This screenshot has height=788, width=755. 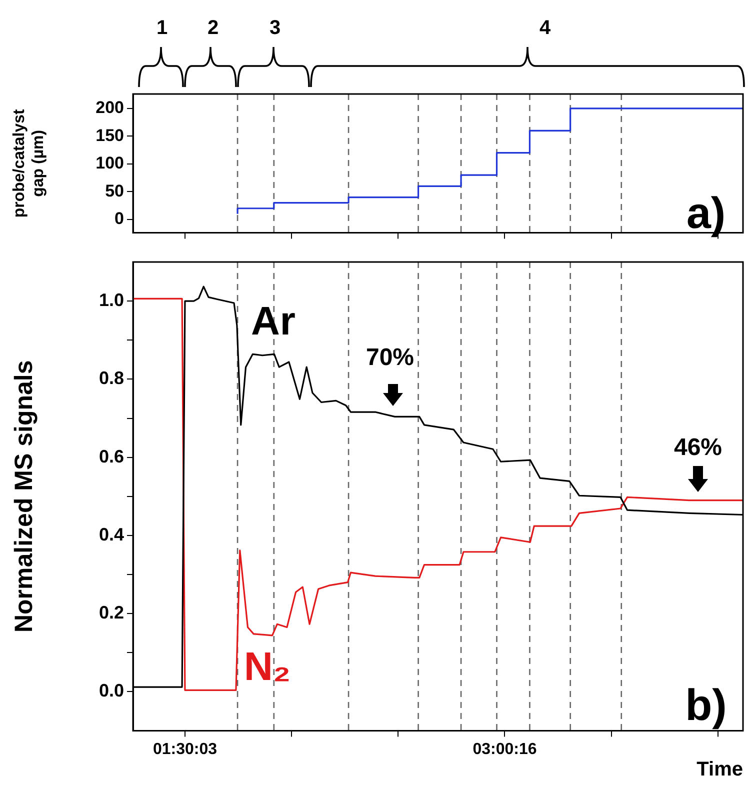 I want to click on series-label: N₂, so click(x=267, y=667).